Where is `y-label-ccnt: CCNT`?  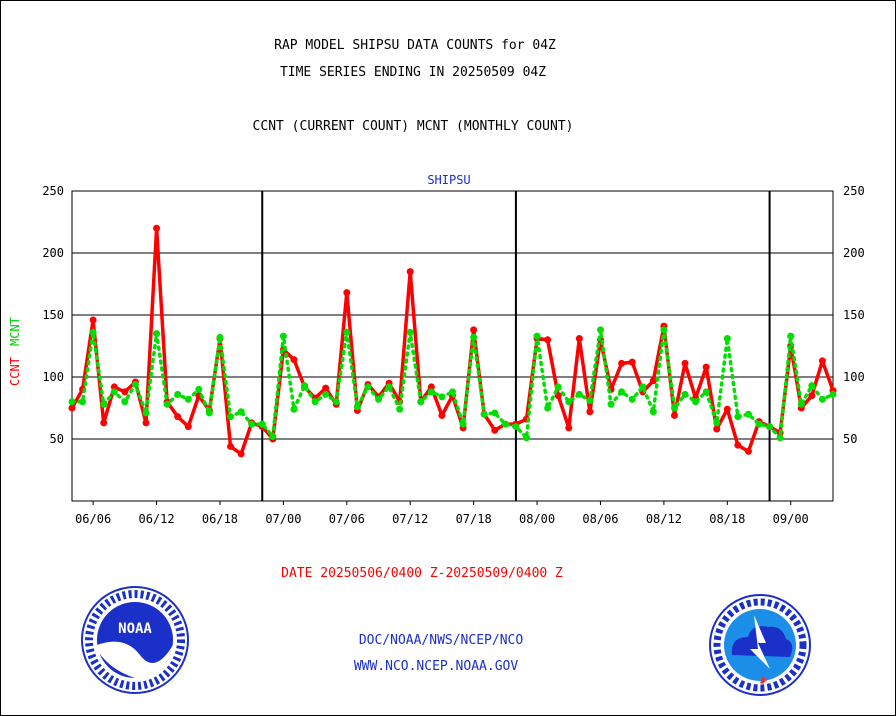
y-label-ccnt: CCNT is located at coordinates (15, 371).